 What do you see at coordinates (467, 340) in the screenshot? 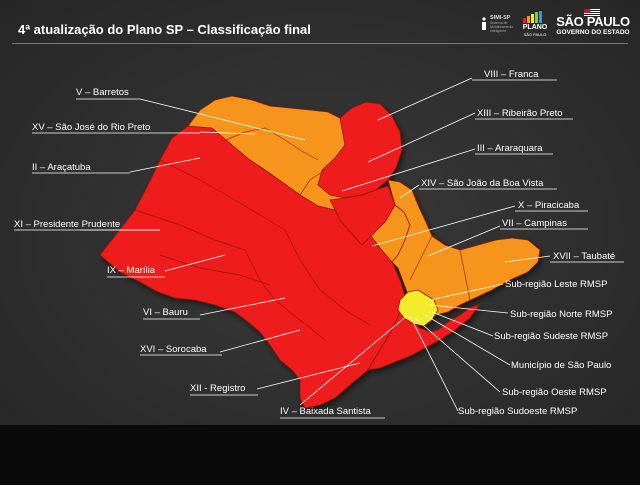
I see `leader-municipio-sp` at bounding box center [467, 340].